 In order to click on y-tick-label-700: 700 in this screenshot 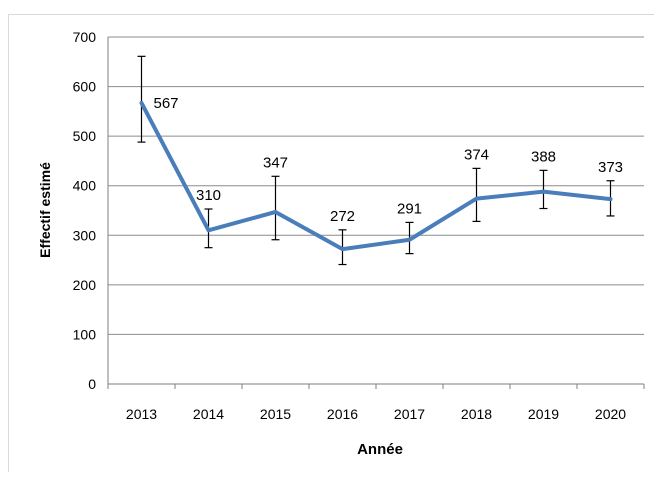, I will do `click(85, 37)`.